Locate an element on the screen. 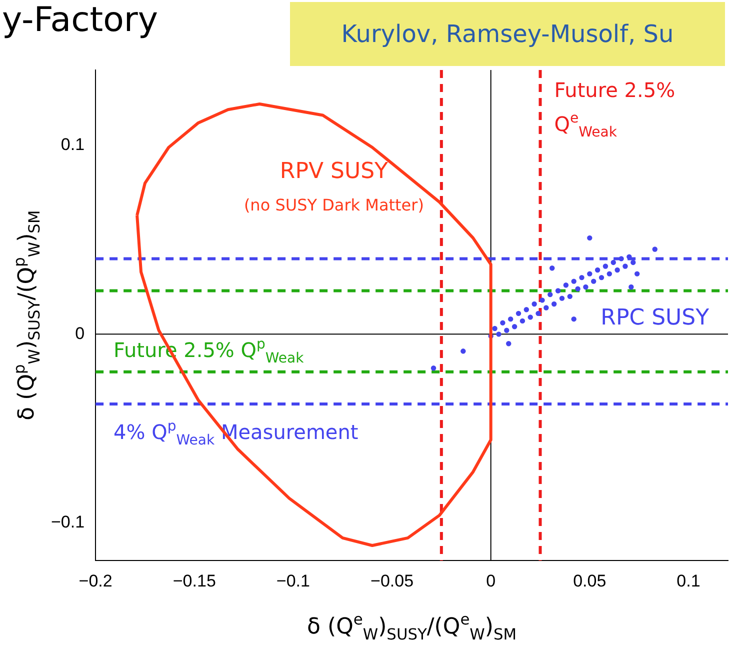 Image resolution: width=732 pixels, height=657 pixels. series-label: RPC SUSY is located at coordinates (655, 317).